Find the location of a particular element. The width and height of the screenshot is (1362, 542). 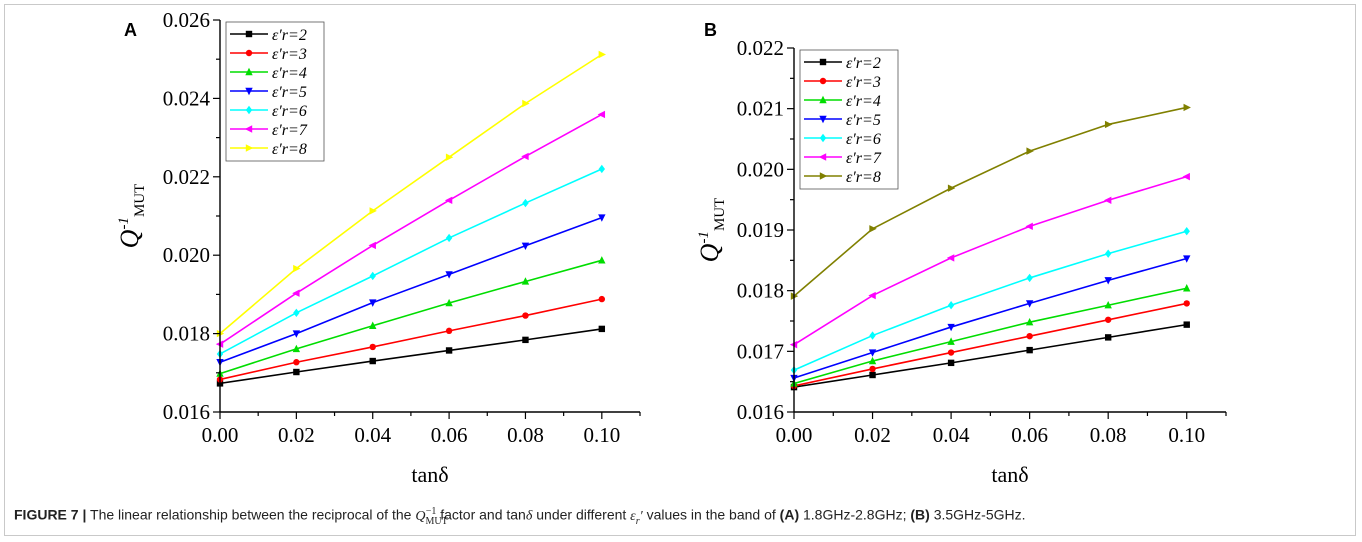

chart-a-legend-label-6: ε′r=7 is located at coordinates (290, 130).